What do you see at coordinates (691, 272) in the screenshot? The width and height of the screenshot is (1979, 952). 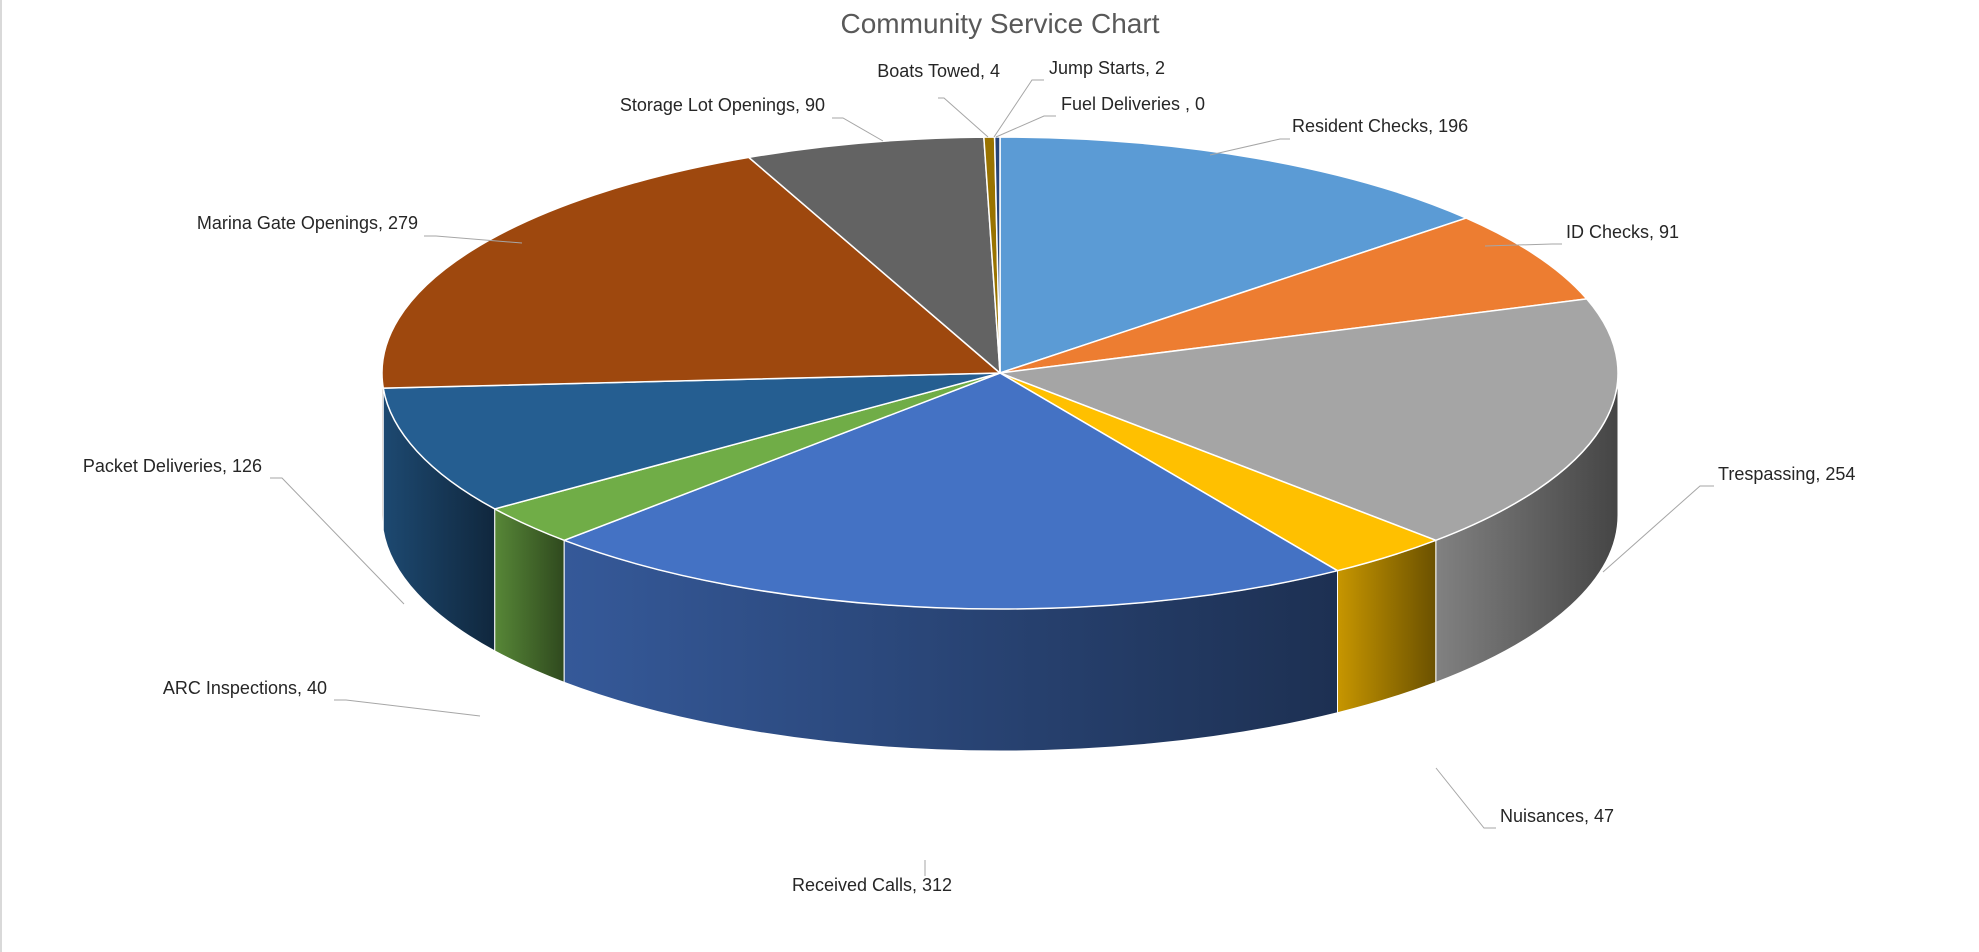 I see `slice-marina-gate-openings` at bounding box center [691, 272].